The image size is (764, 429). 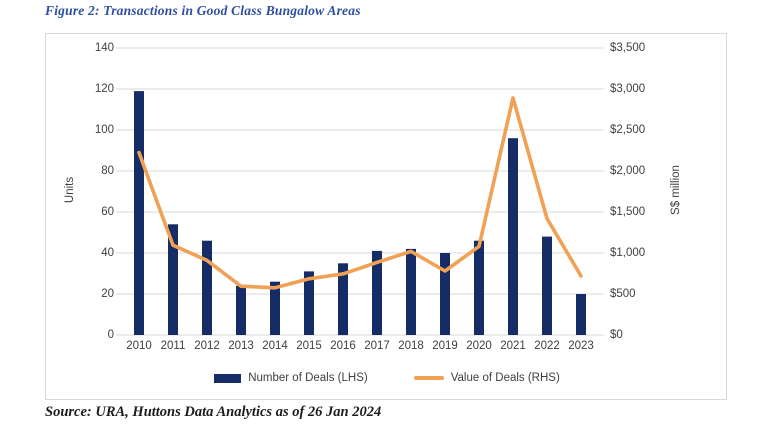 I want to click on x-axis-label: 2013, so click(x=241, y=346).